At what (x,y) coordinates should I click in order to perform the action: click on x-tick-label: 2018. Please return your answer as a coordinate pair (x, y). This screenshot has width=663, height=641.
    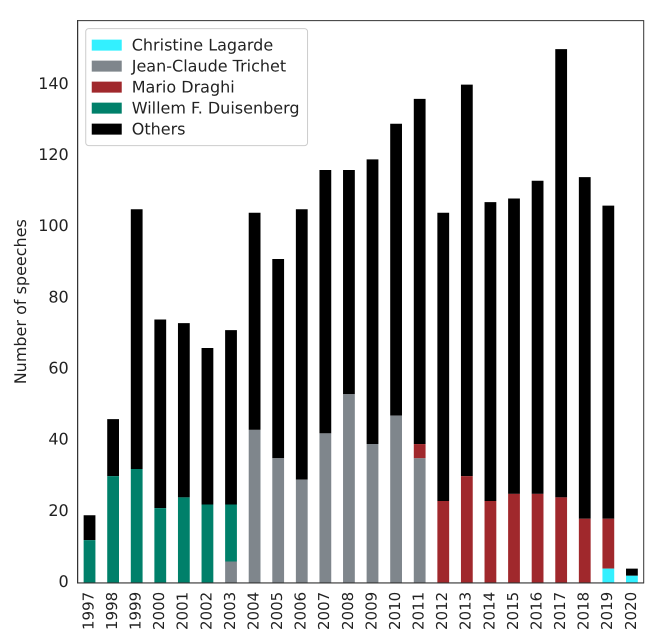
    Looking at the image, I should click on (583, 611).